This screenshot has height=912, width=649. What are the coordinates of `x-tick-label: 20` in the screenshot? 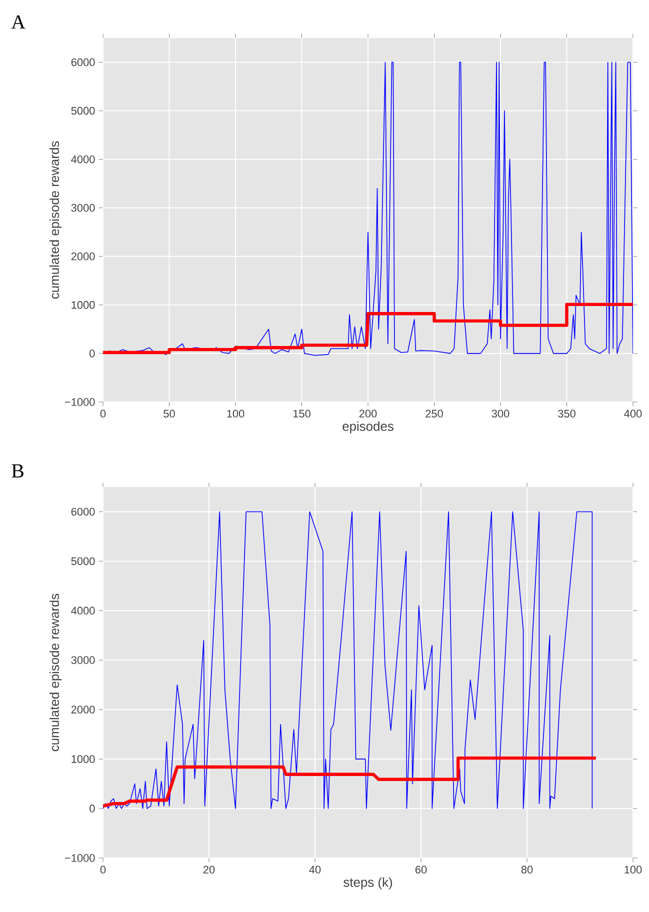 It's located at (209, 870).